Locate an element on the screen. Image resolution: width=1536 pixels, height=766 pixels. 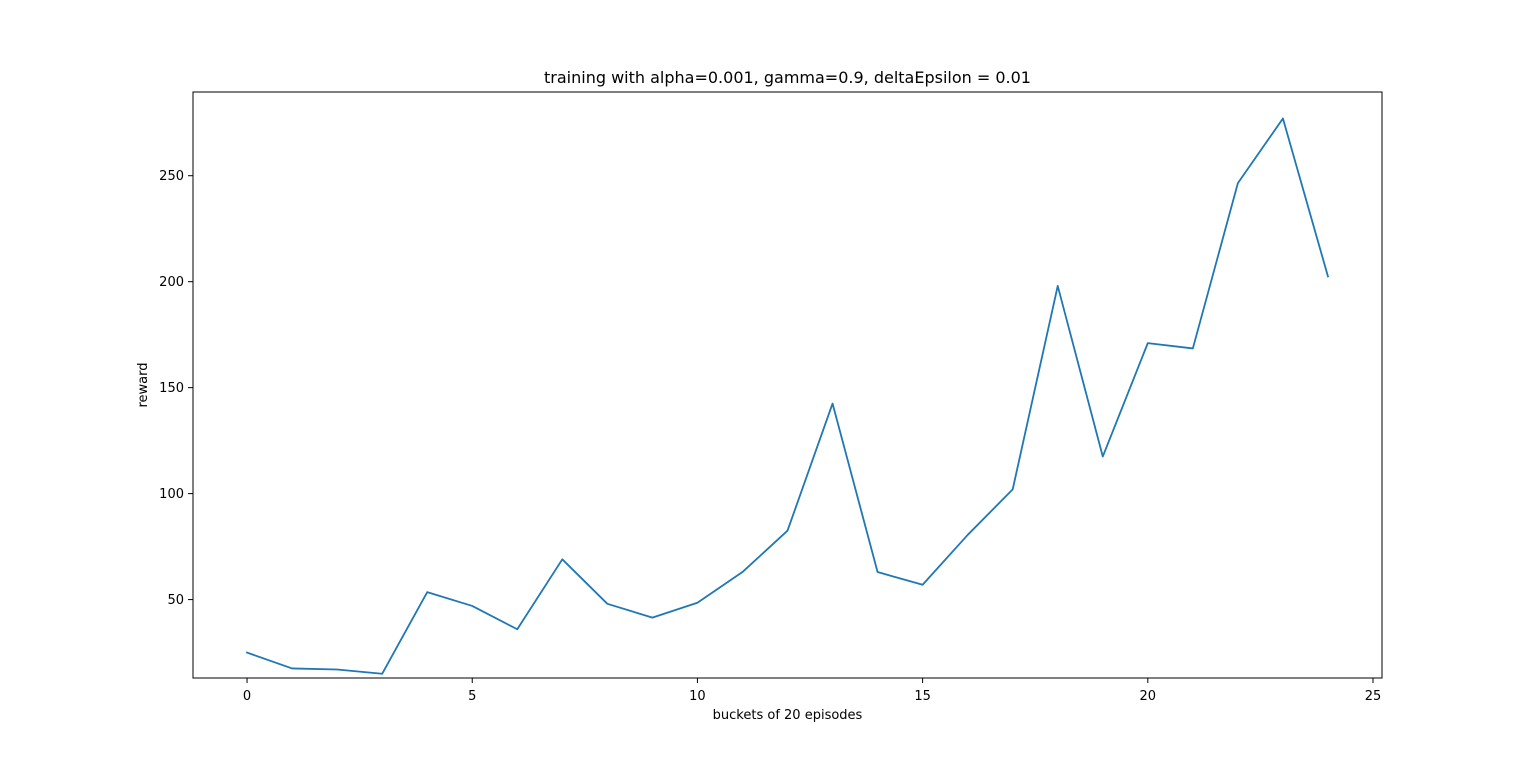
y-tick-label: 250 is located at coordinates (171, 176).